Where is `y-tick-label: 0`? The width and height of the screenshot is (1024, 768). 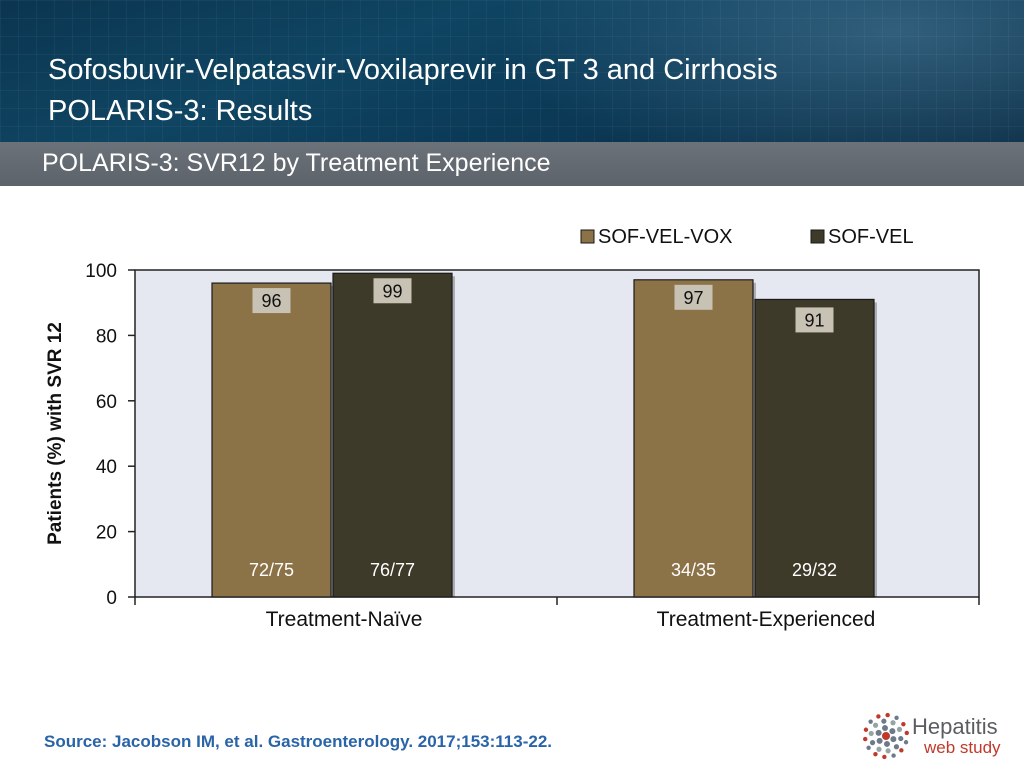 y-tick-label: 0 is located at coordinates (111, 598).